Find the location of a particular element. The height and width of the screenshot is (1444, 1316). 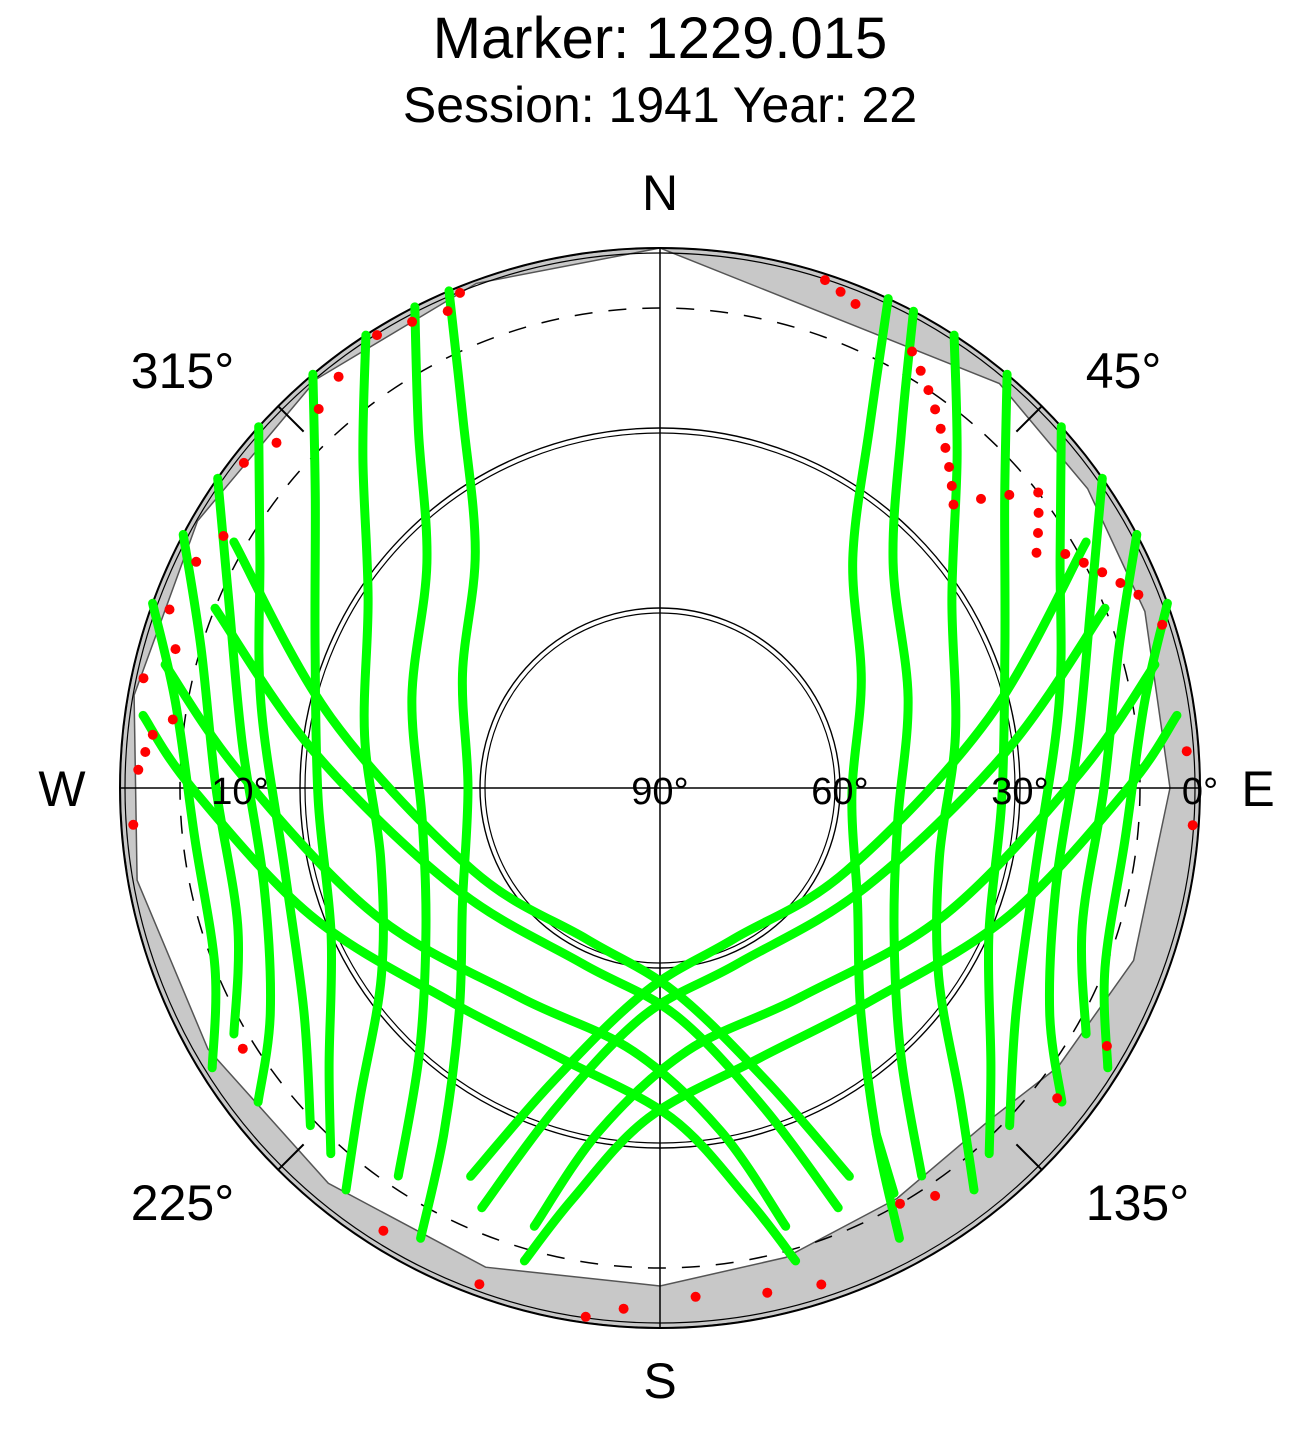

azimuth-label-225: 225° is located at coordinates (182, 1203).